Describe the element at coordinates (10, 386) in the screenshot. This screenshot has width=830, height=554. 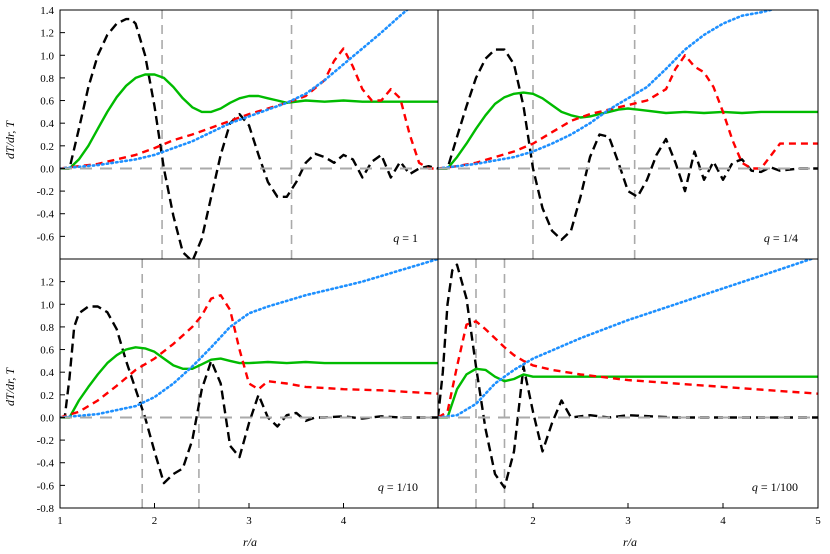
I see `y-axis-label-bottom: dT/dr, T` at that location.